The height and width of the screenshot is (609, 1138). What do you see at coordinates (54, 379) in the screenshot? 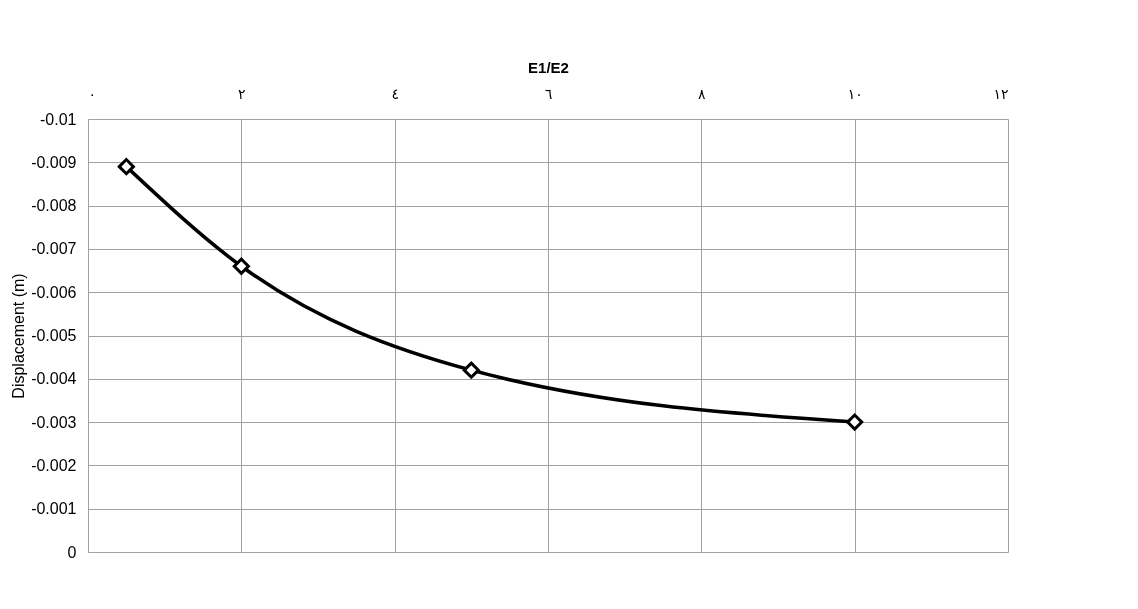
I see `y-tick-label: -0.004` at bounding box center [54, 379].